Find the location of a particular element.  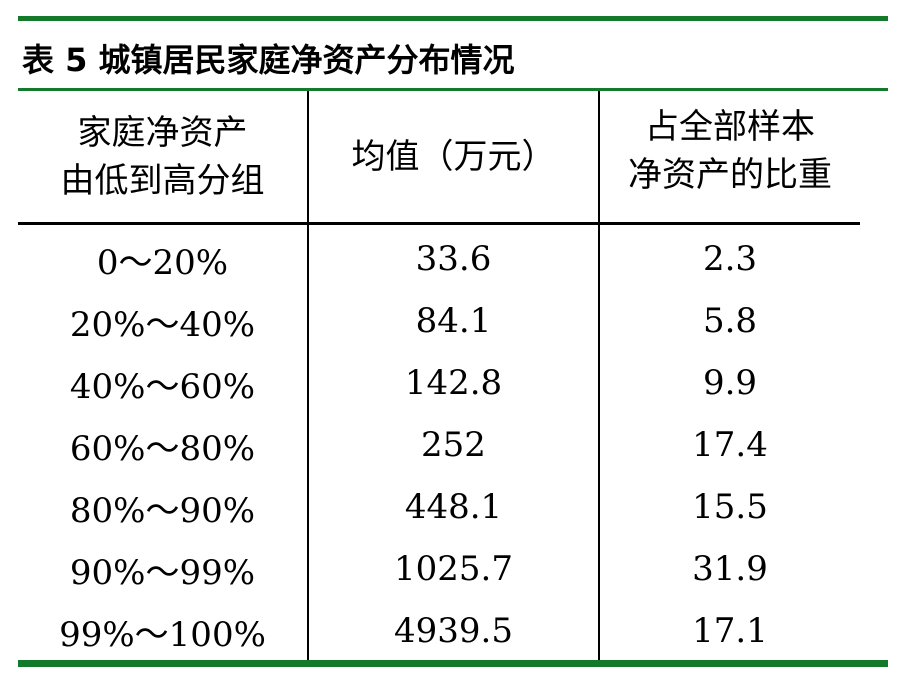

header-share-line-2: 净资产的比重 is located at coordinates (730, 175).